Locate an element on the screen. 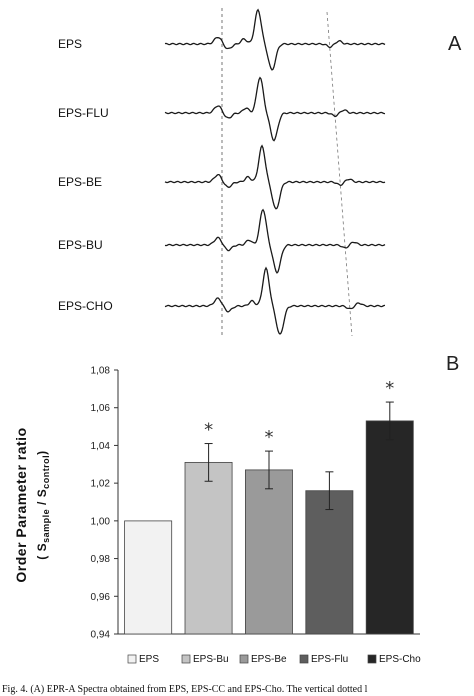 This screenshot has height=696, width=474. legend-entry: EPS-Bu is located at coordinates (211, 659).